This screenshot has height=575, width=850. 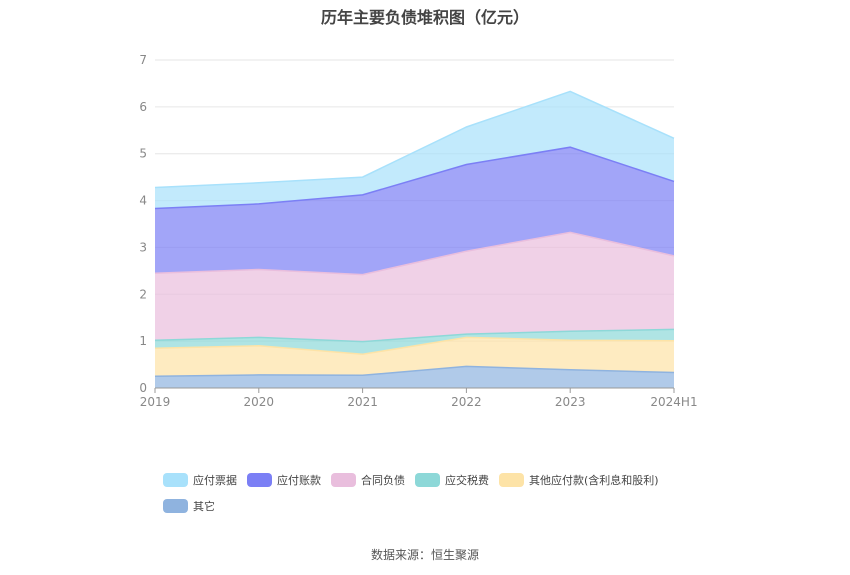 I want to click on legend-item: 应交税费, so click(x=452, y=480).